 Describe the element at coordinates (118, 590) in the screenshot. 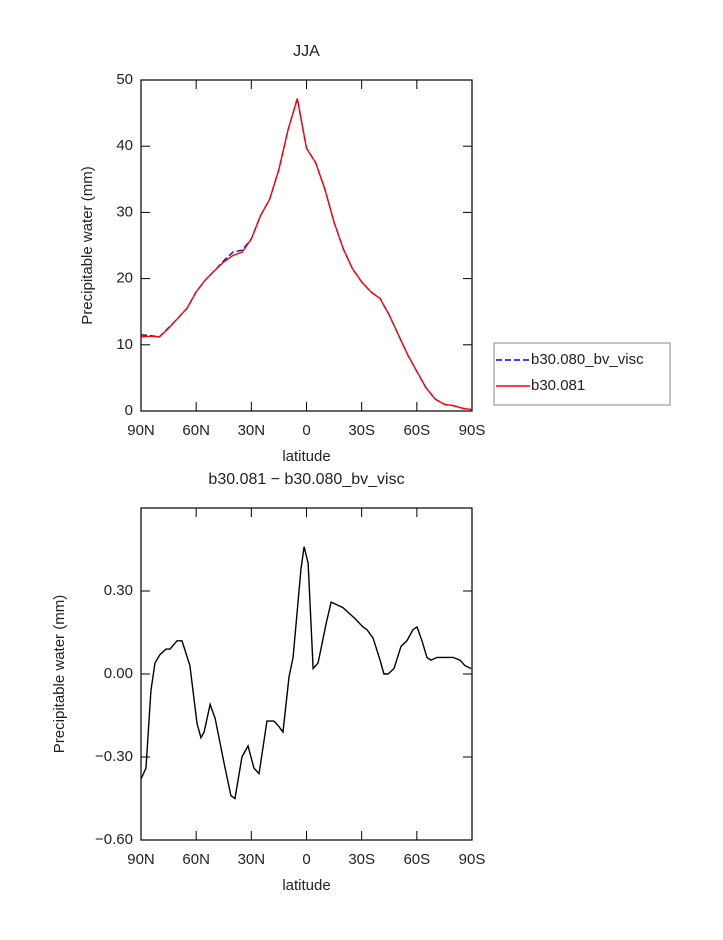

I see `y-tick-label: 0.30` at that location.